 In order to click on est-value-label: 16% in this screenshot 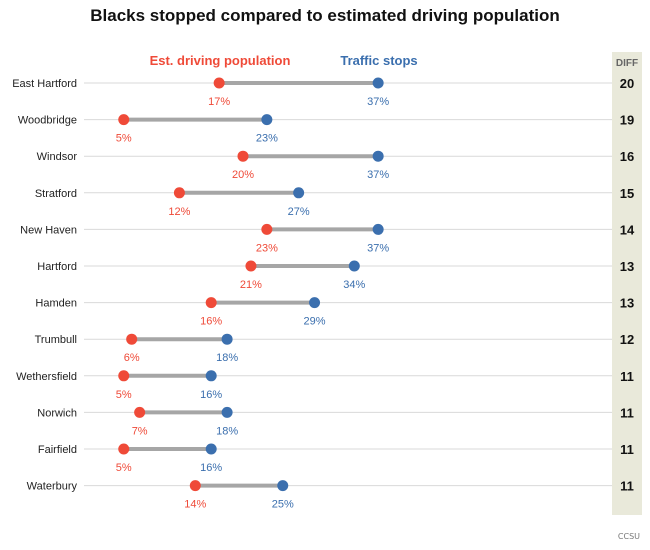, I will do `click(211, 322)`.